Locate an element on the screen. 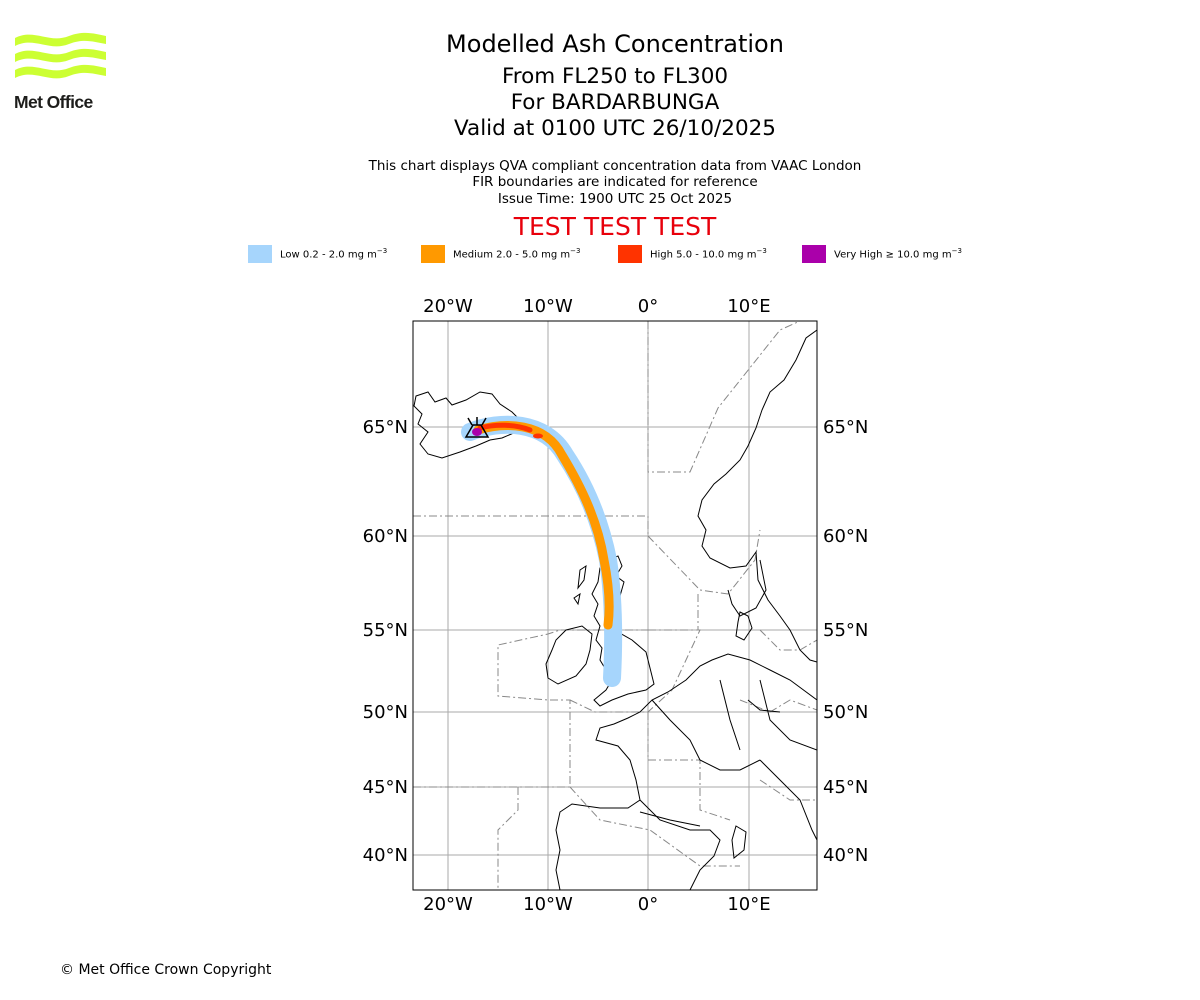 The height and width of the screenshot is (1000, 1200). volcano-icon is located at coordinates (477, 427).